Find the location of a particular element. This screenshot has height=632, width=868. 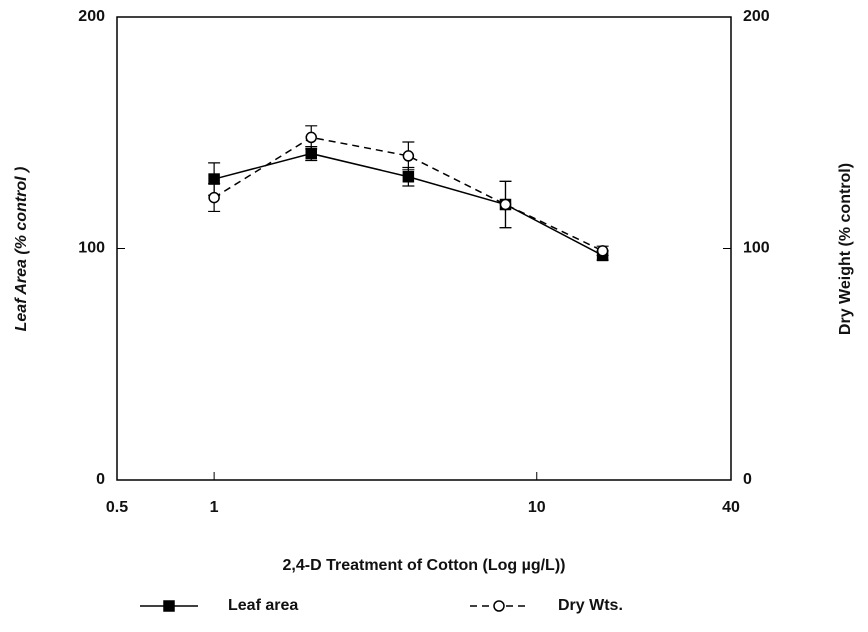

y-tick-label: 100 is located at coordinates (91, 248).